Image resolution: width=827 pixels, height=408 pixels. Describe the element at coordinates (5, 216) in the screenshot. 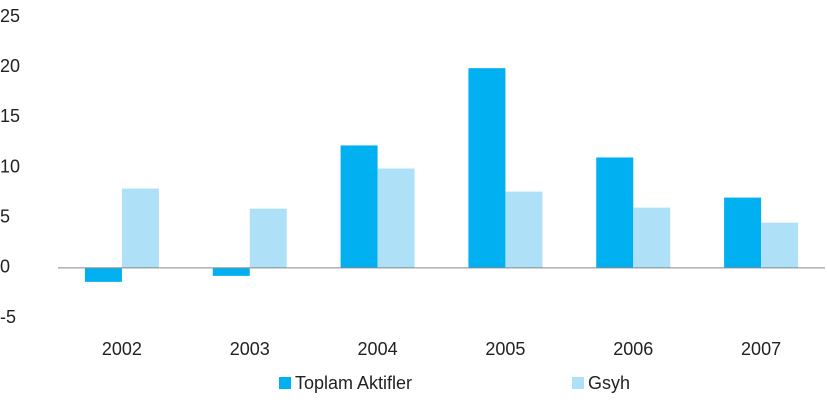

I see `y-tick-label: 5` at that location.